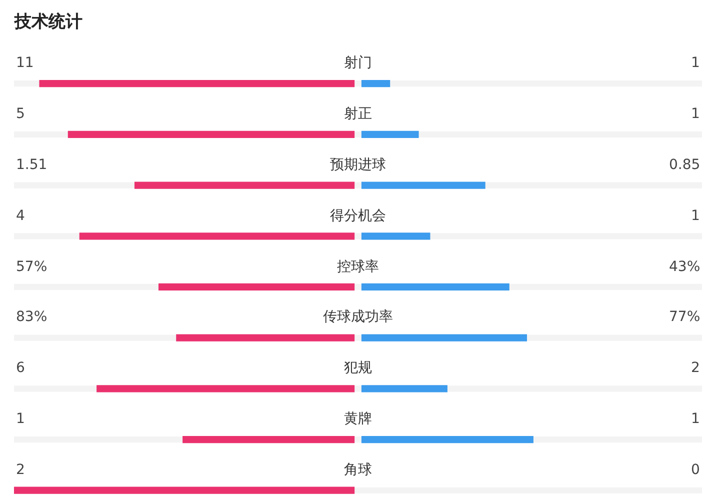 This screenshot has width=716, height=504. I want to click on data-label: 11, so click(25, 63).